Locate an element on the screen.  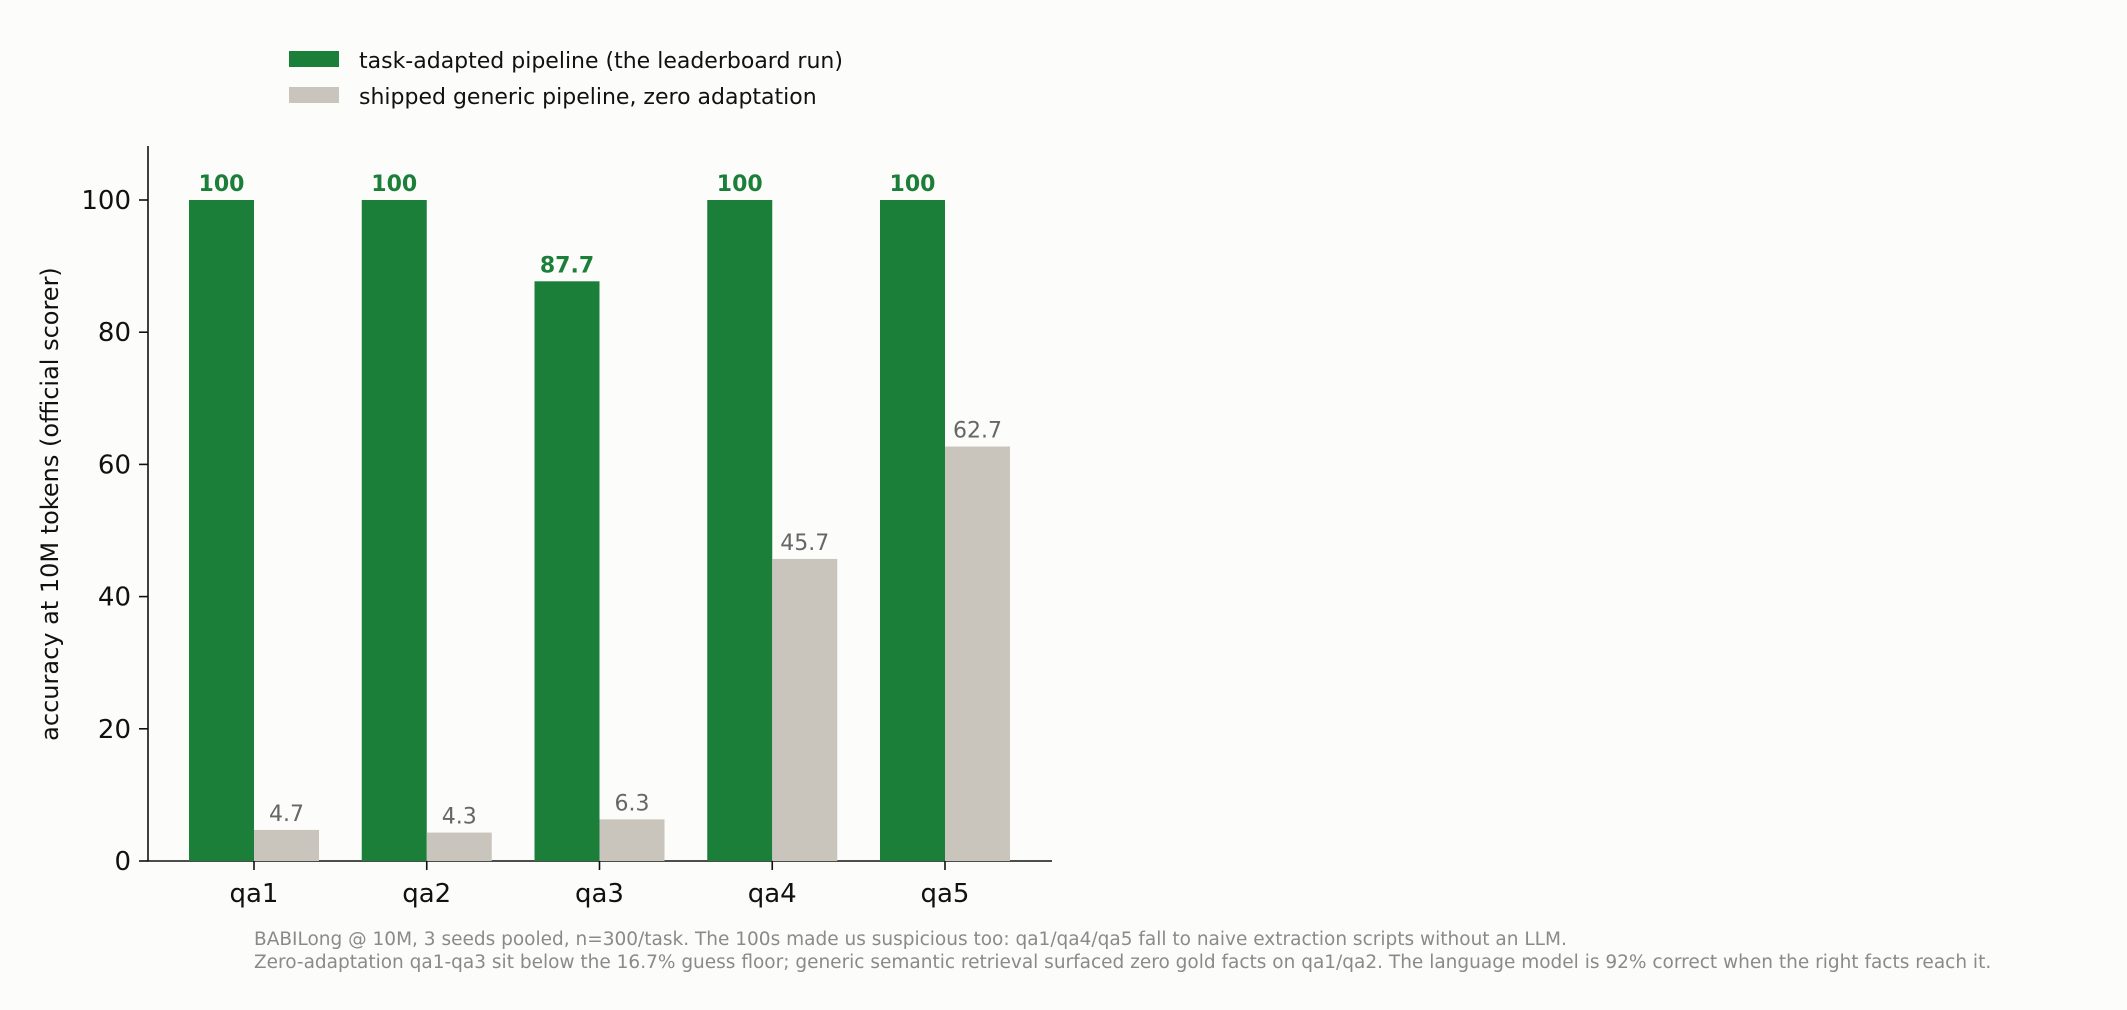
legend-swatch-task-adapted is located at coordinates (314, 59).